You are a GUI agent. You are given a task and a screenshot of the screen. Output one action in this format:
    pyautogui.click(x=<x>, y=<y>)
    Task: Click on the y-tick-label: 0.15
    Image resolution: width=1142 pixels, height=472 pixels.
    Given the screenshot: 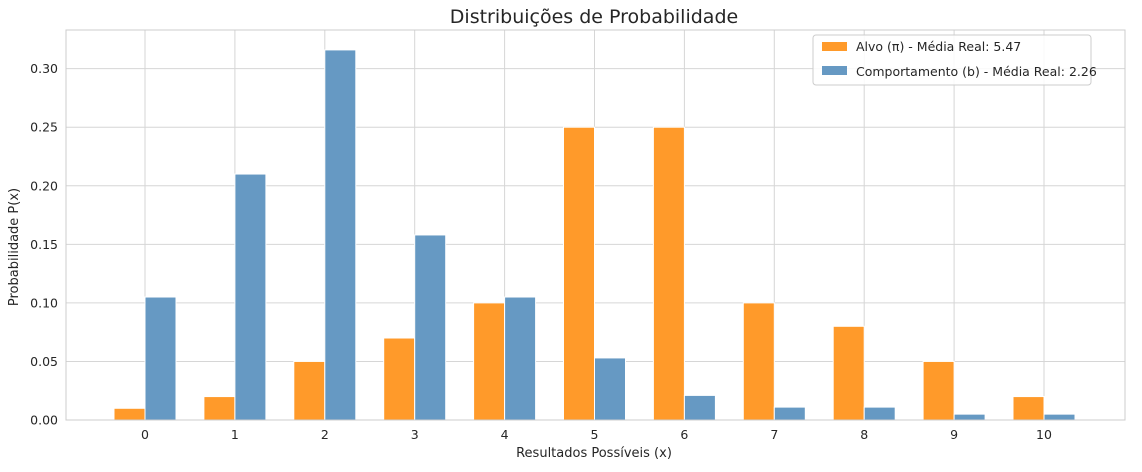 What is the action you would take?
    pyautogui.click(x=44, y=244)
    